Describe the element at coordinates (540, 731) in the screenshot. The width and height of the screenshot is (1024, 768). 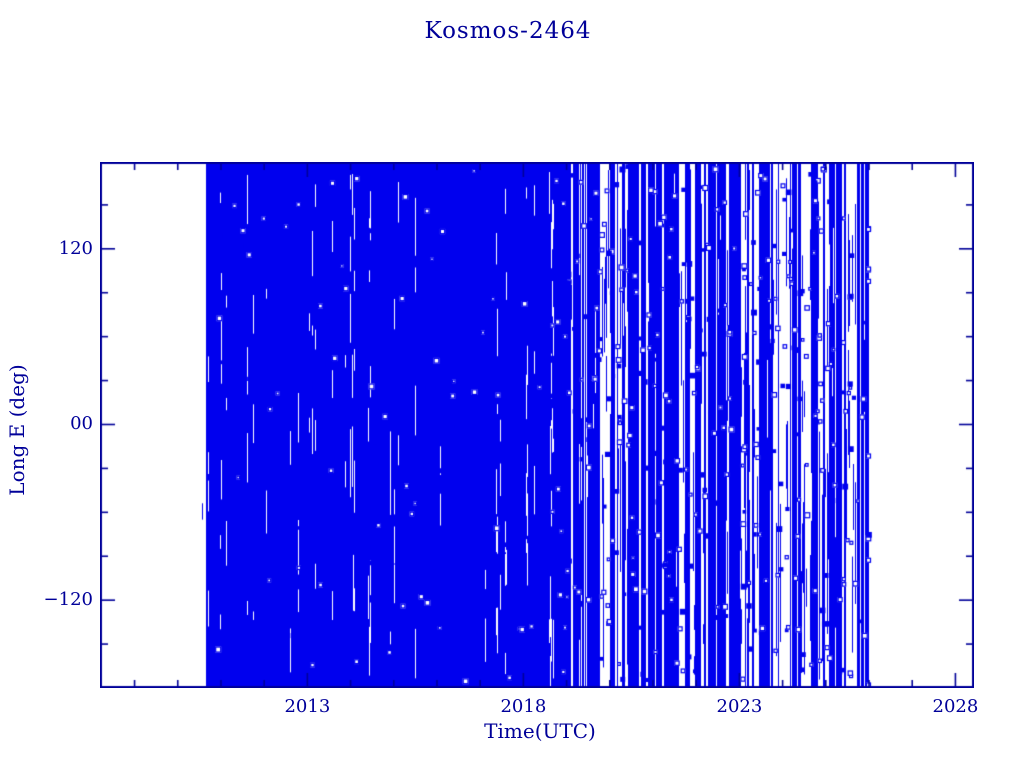
I see `x-axis-label: Time(UTC)` at that location.